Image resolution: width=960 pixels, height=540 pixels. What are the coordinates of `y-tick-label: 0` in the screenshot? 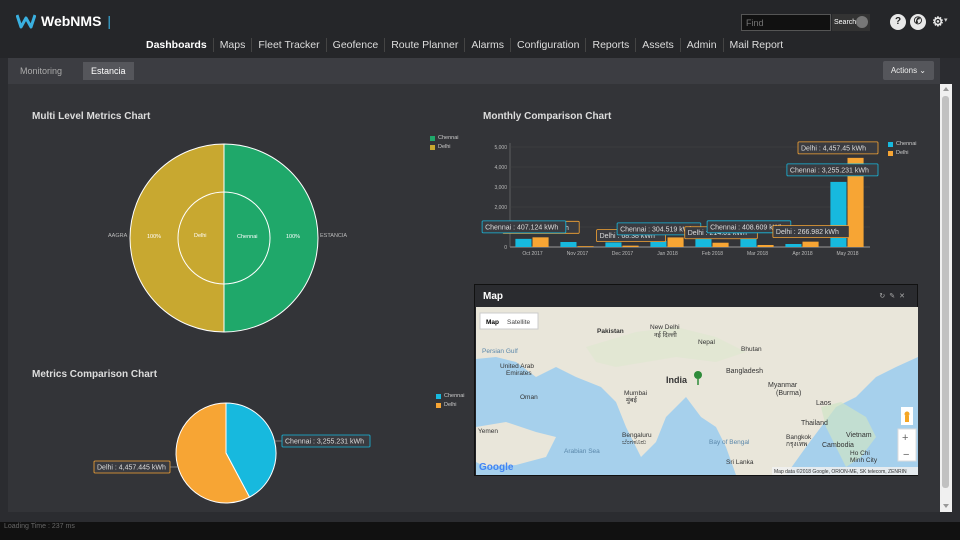 It's located at (505, 248).